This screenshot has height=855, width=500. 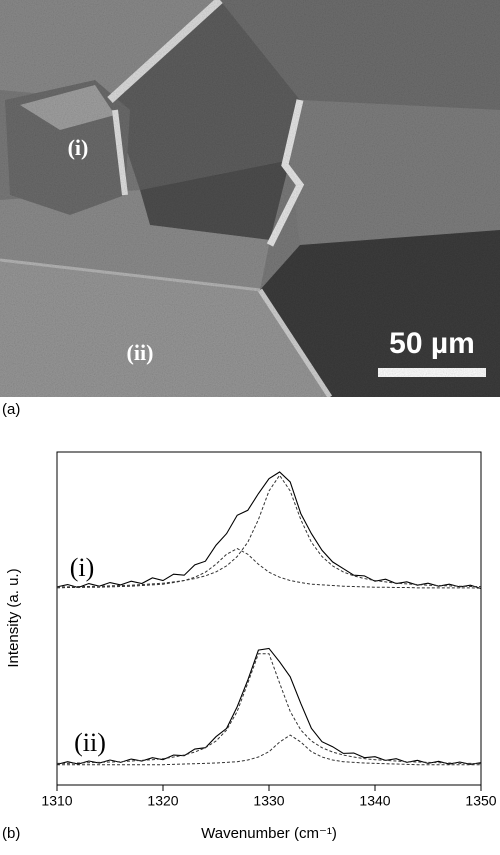 I want to click on y-axis-label: Intensity (a. u.), so click(x=13, y=617).